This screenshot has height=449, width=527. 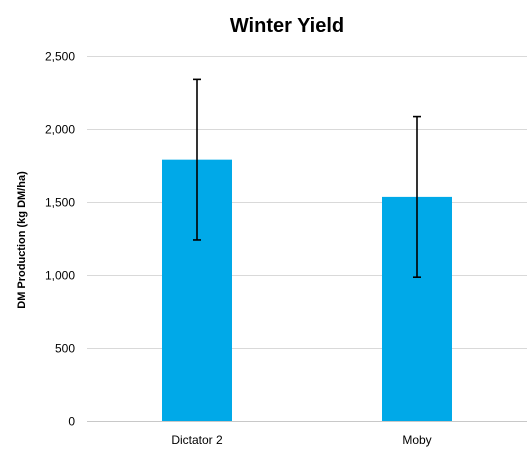 I want to click on y-tick-label: 0, so click(x=71, y=422).